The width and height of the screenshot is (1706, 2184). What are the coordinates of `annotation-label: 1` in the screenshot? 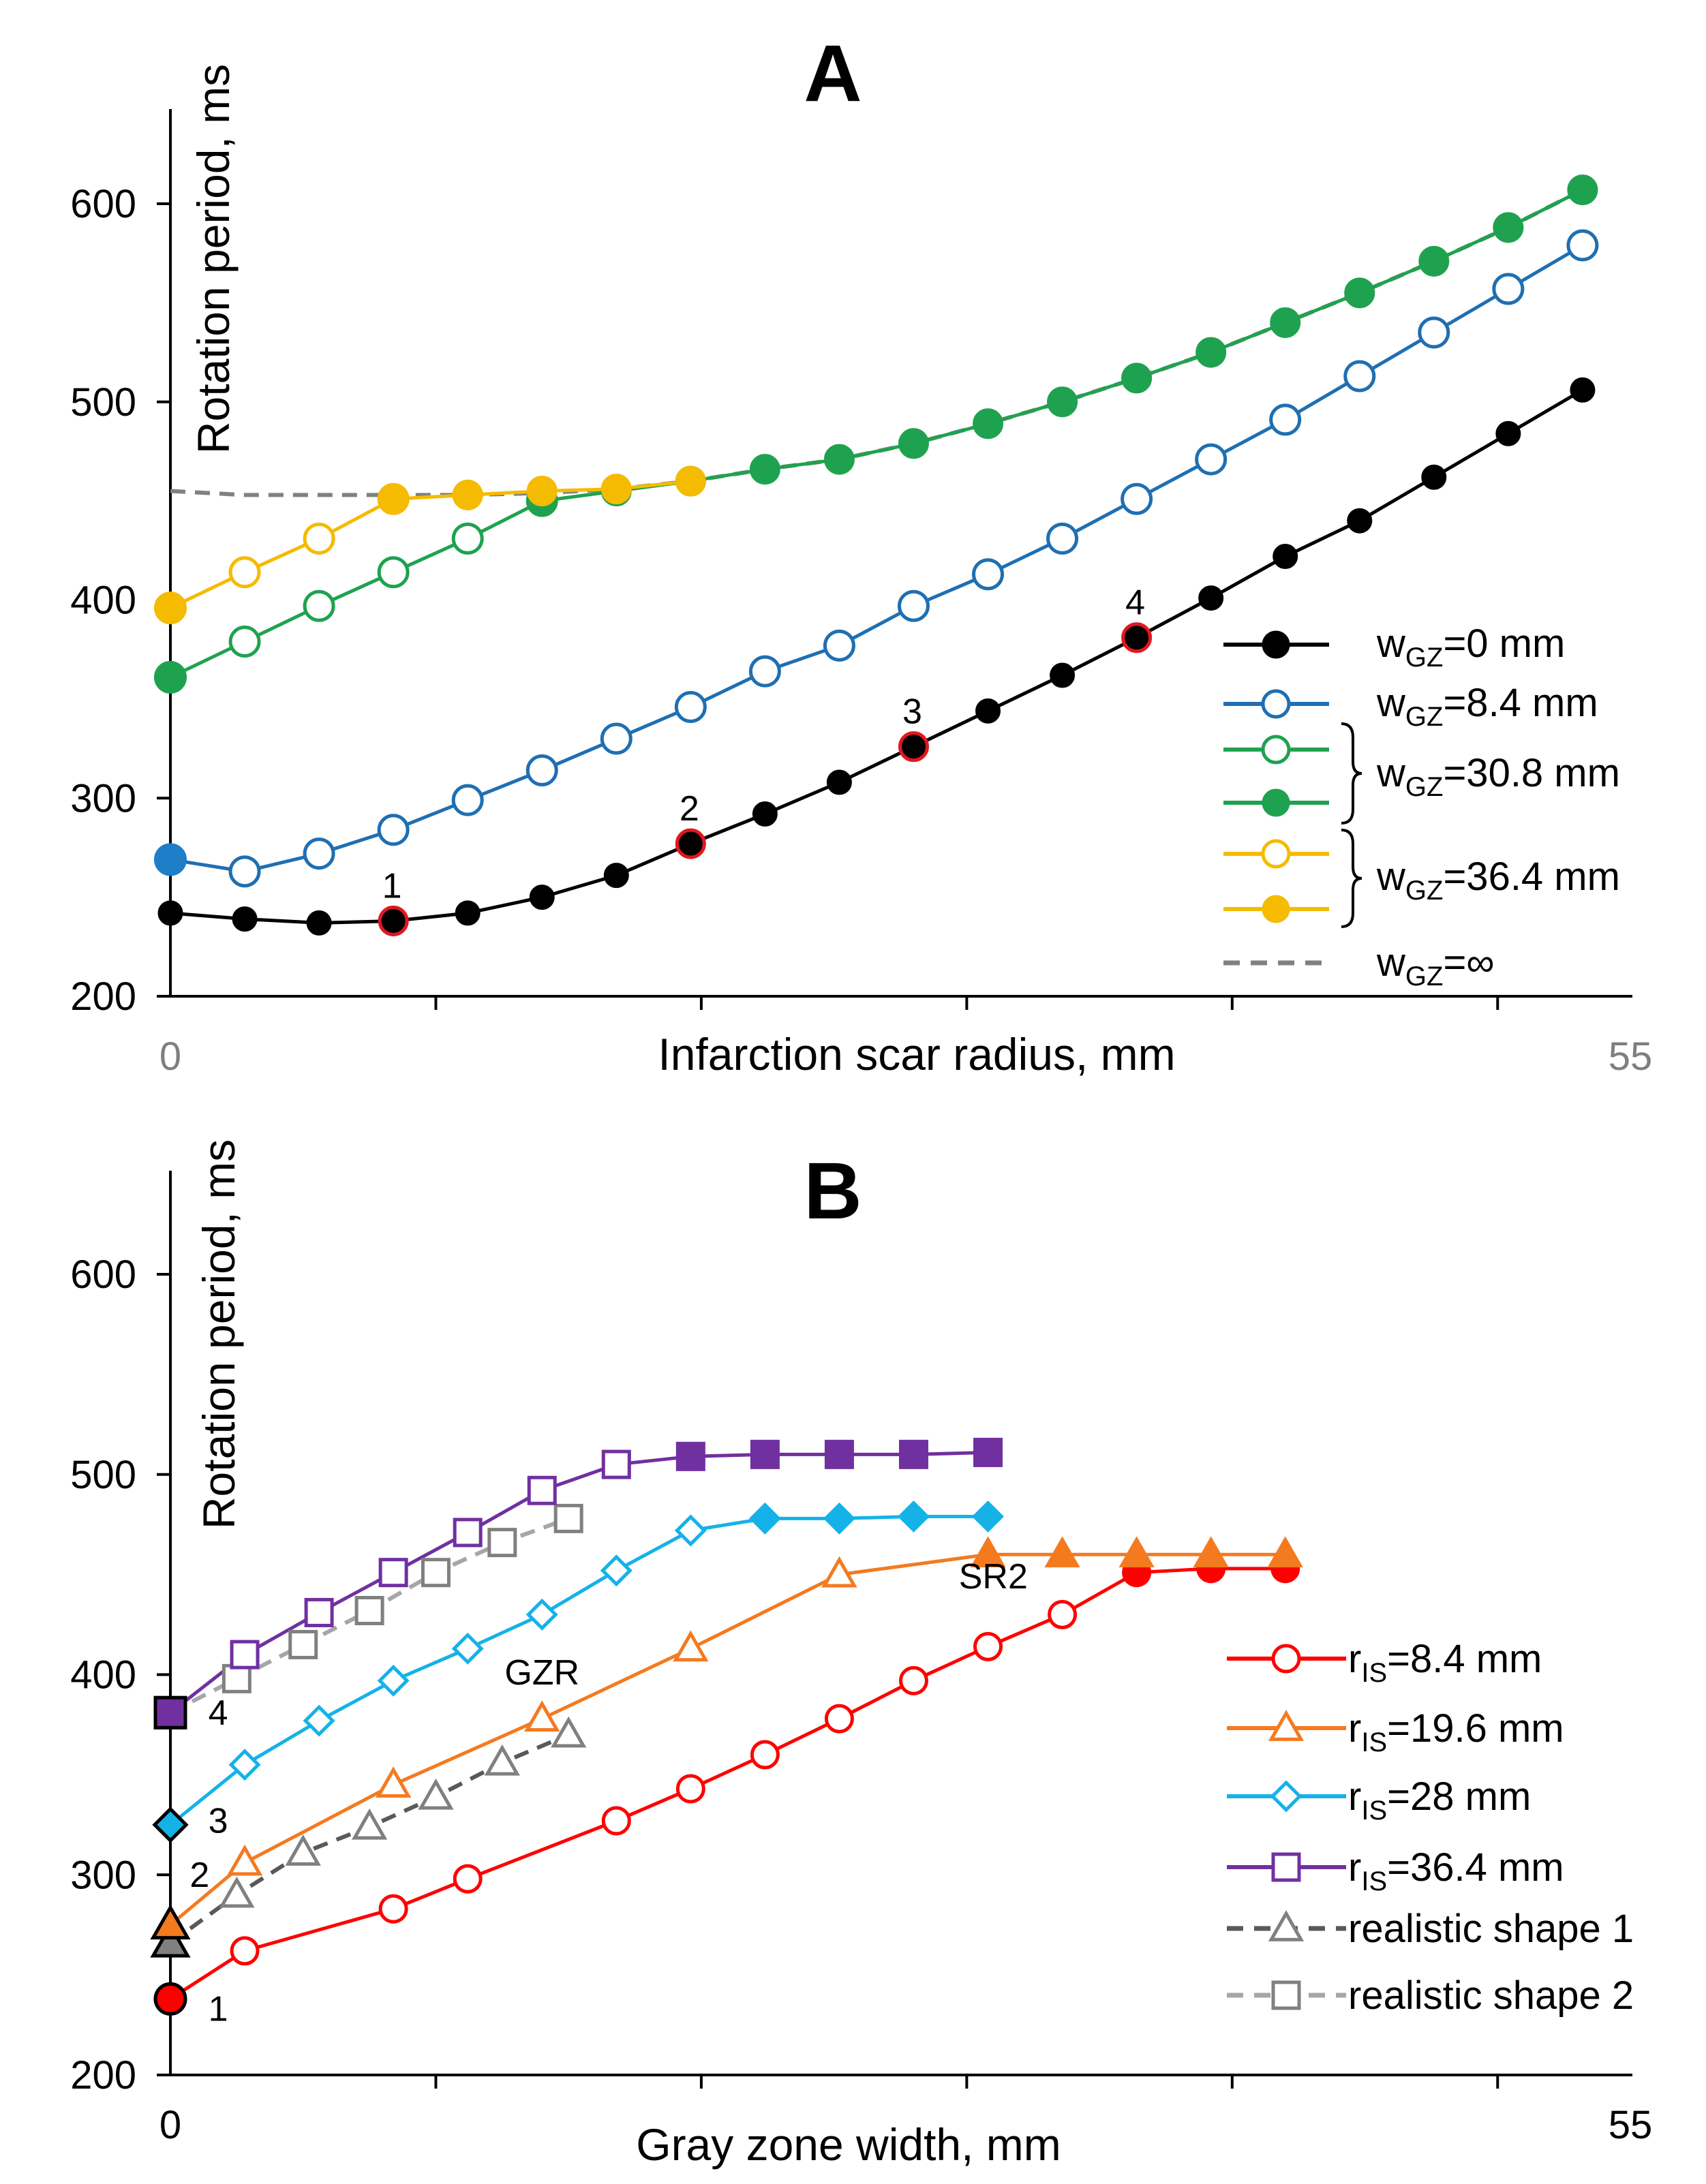 It's located at (219, 2009).